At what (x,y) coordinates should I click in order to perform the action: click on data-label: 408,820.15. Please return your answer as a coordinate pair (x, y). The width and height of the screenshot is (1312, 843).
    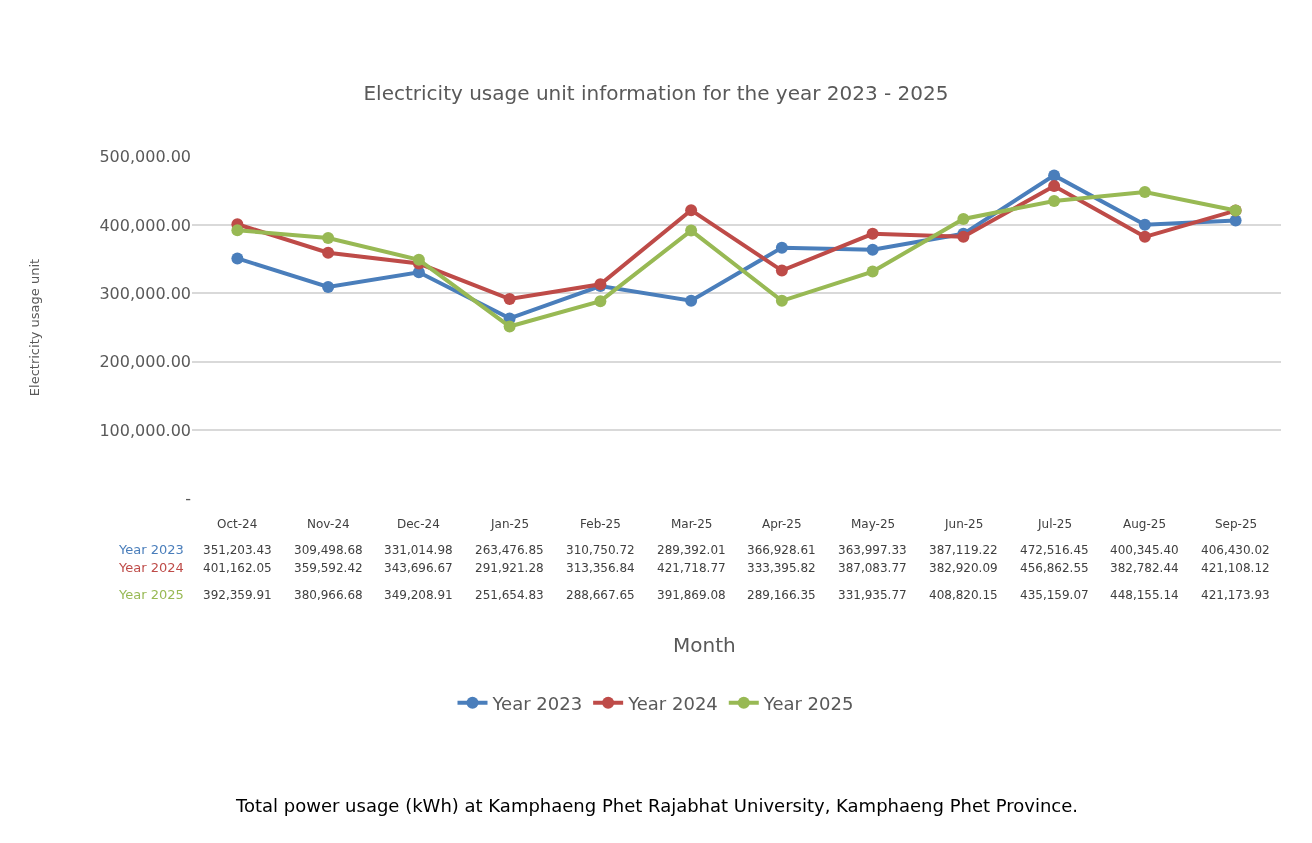
    Looking at the image, I should click on (963, 595).